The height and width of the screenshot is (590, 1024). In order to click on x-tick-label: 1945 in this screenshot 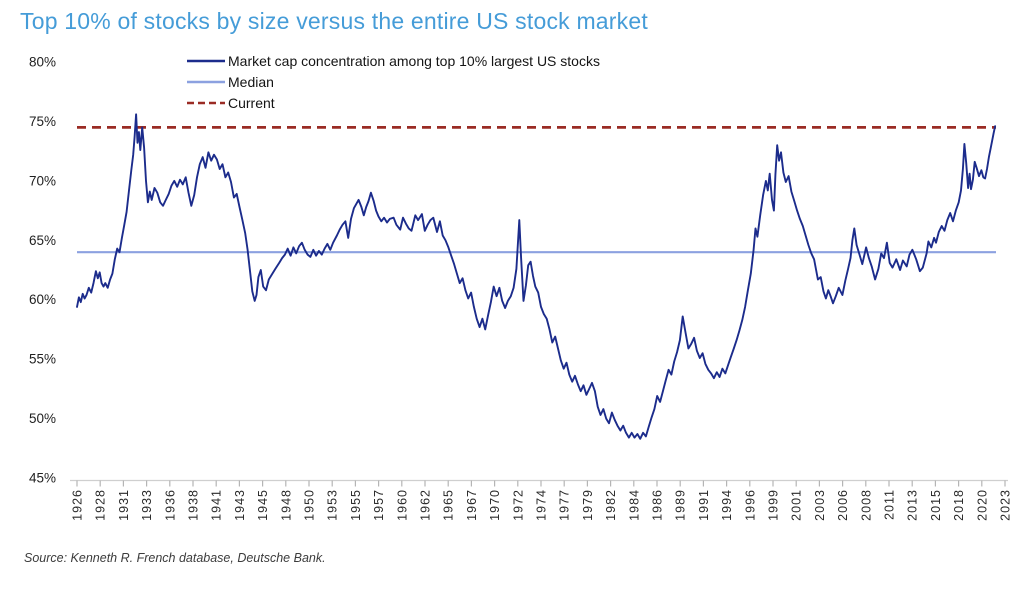, I will do `click(263, 505)`.